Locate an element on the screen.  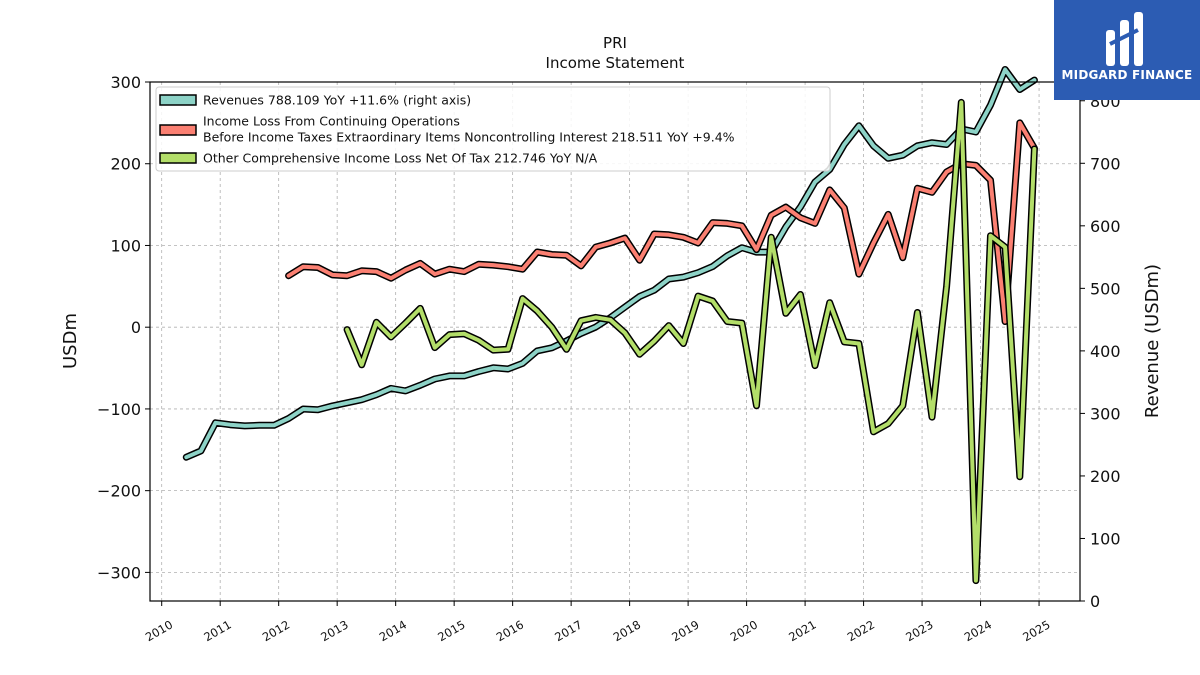
x-tick-label: 2012 is located at coordinates (276, 630).